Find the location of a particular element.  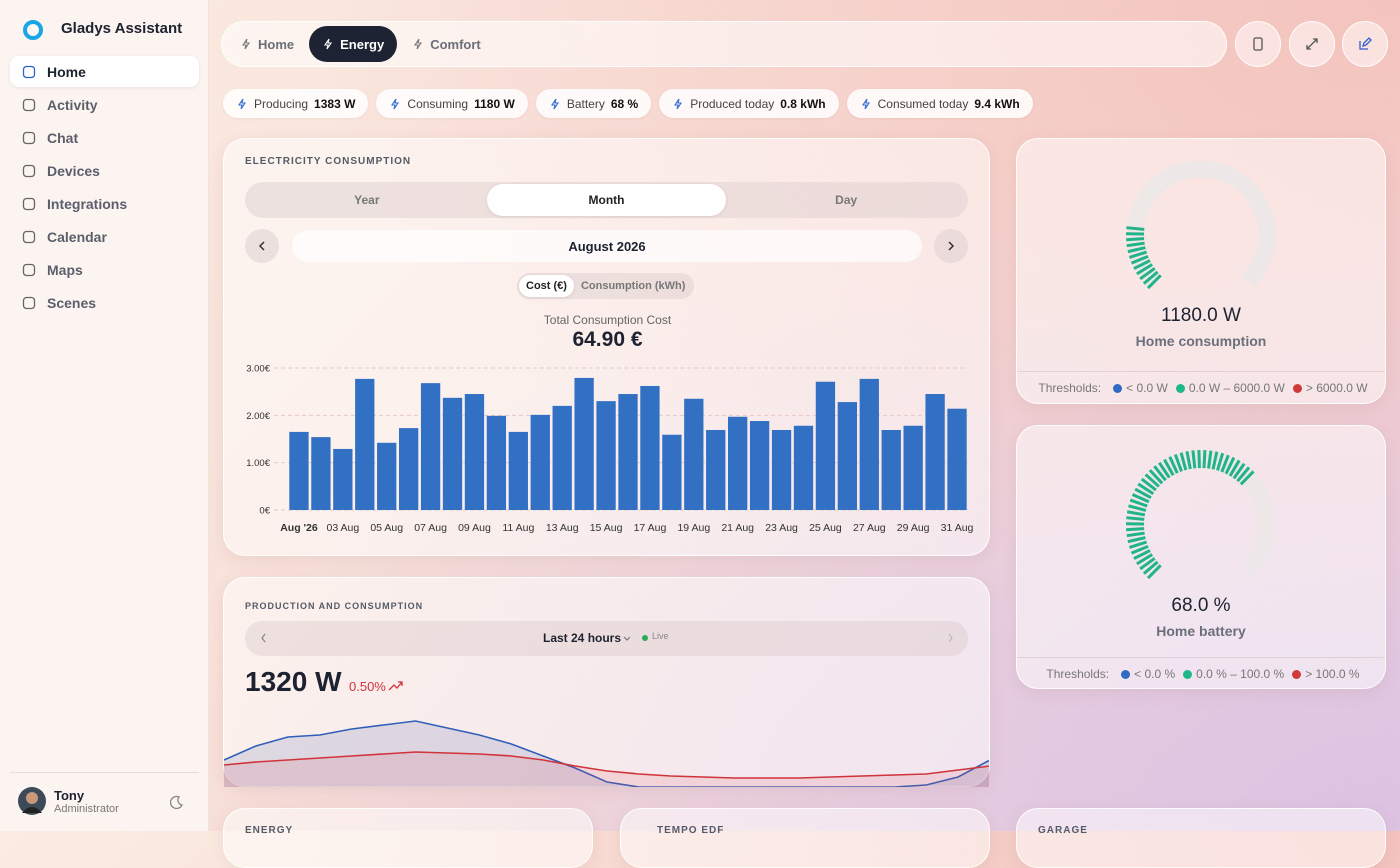

tab: Energy is located at coordinates (353, 44).